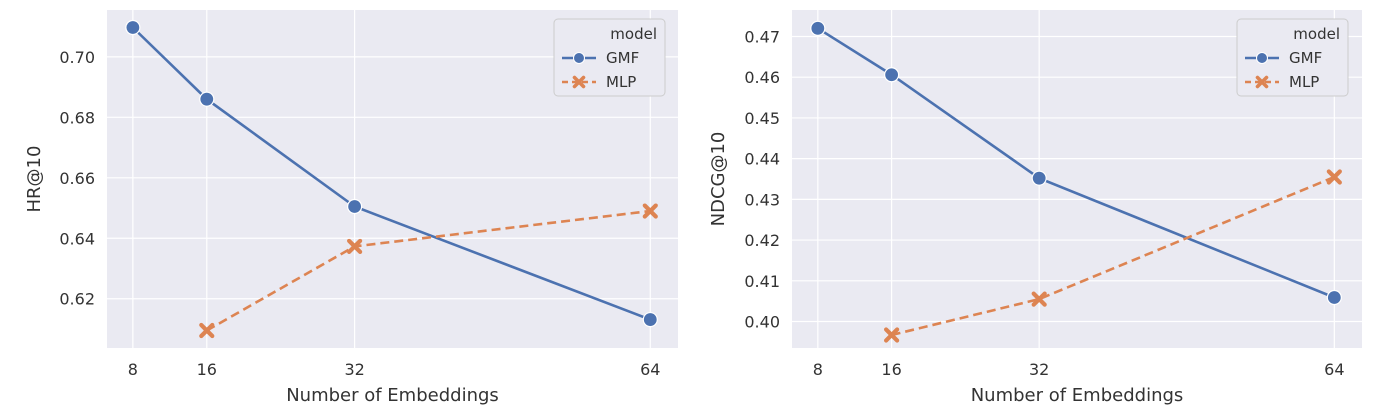 The height and width of the screenshot is (420, 1400). What do you see at coordinates (718, 179) in the screenshot?
I see `y-axis-label: NDCG@10` at bounding box center [718, 179].